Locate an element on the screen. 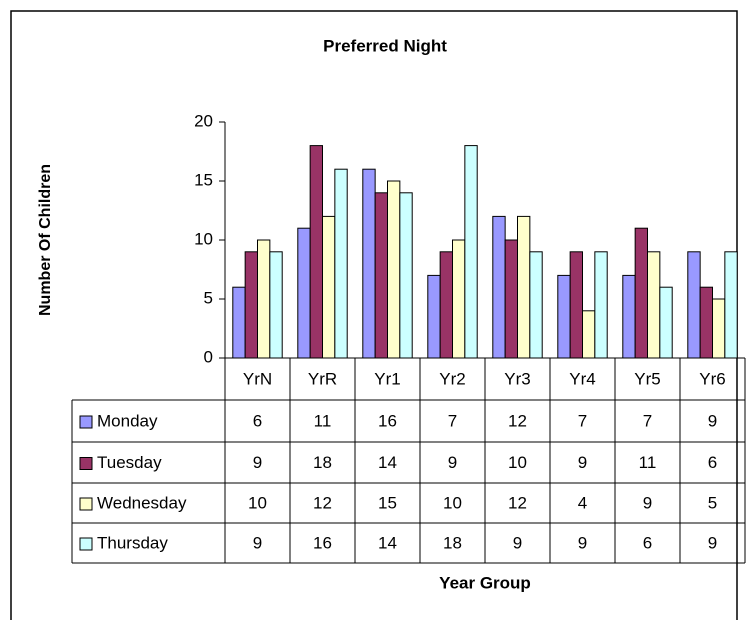  legend-label: Wednesday is located at coordinates (142, 502).